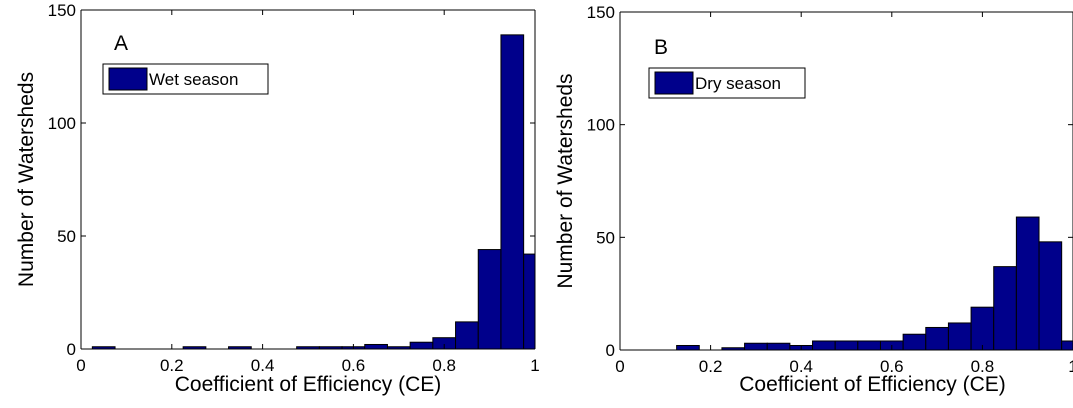 Image resolution: width=1073 pixels, height=408 pixels. What do you see at coordinates (121, 43) in the screenshot?
I see `panel-label: A` at bounding box center [121, 43].